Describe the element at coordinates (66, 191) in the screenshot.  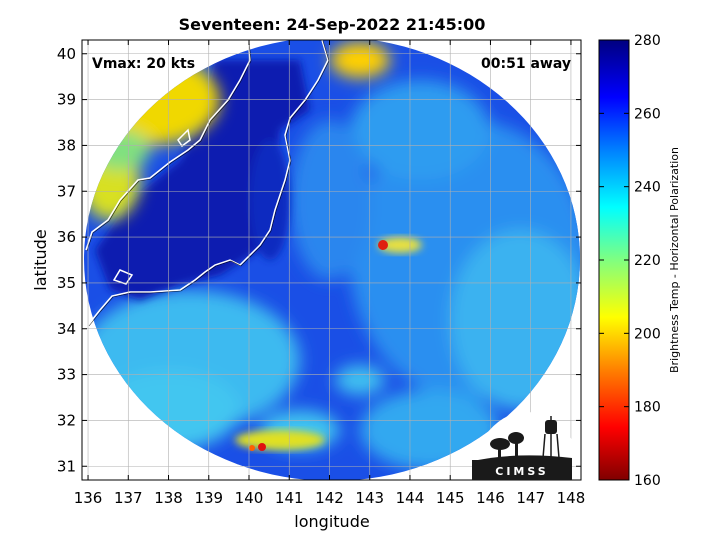
I see `y-tick-label: 37` at that location.